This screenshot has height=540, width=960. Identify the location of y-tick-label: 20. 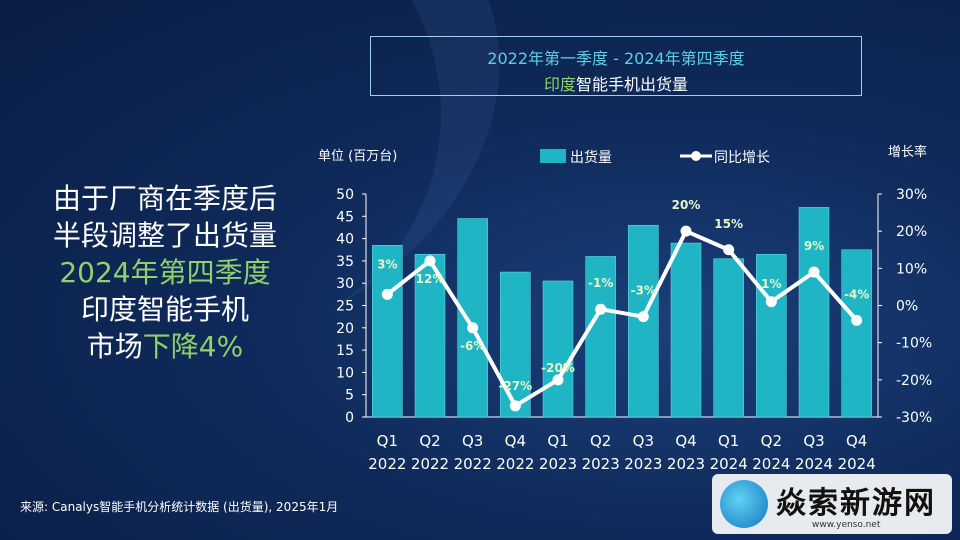
(345, 329).